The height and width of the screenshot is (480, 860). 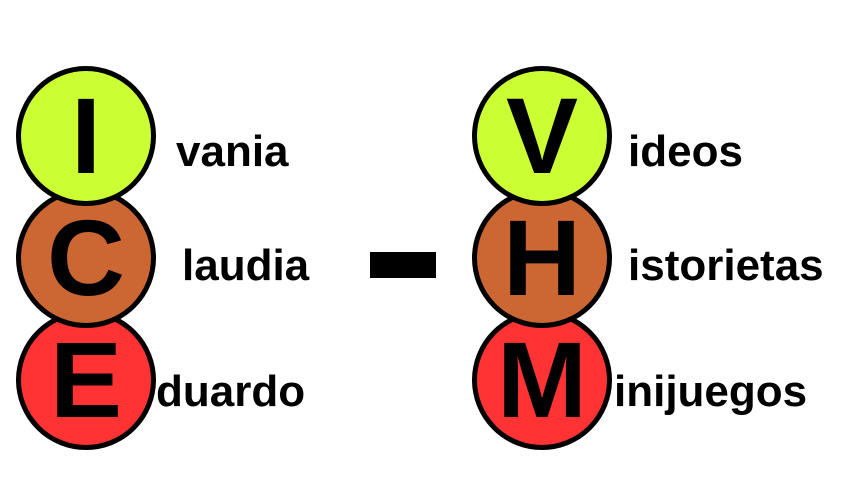 I want to click on letter-i: I, so click(x=85, y=135).